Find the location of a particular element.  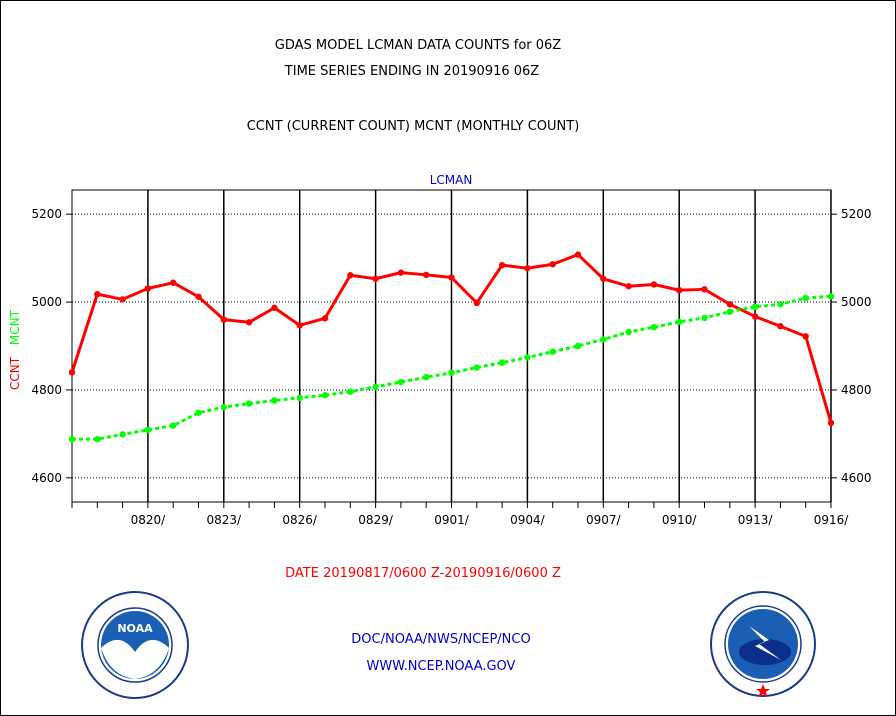

date-range-label: DATE 20190817/0600 Z-20190916/0600 Z is located at coordinates (423, 573).